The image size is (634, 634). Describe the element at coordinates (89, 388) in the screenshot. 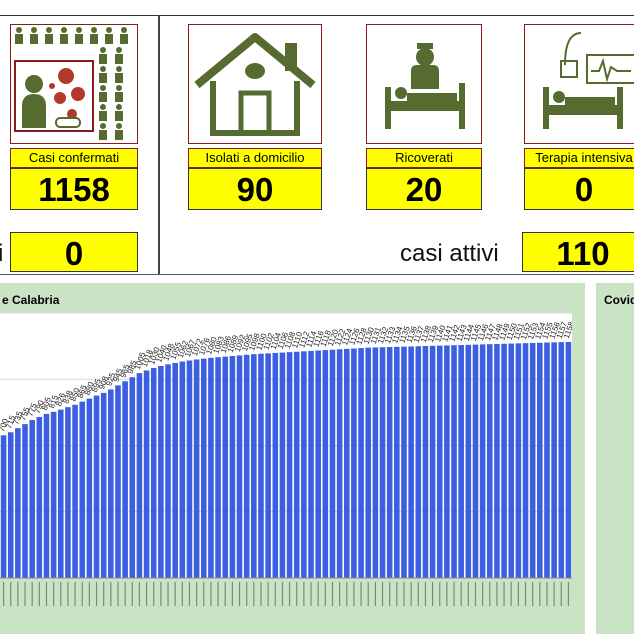

I see `bar-data-label: 880` at that location.